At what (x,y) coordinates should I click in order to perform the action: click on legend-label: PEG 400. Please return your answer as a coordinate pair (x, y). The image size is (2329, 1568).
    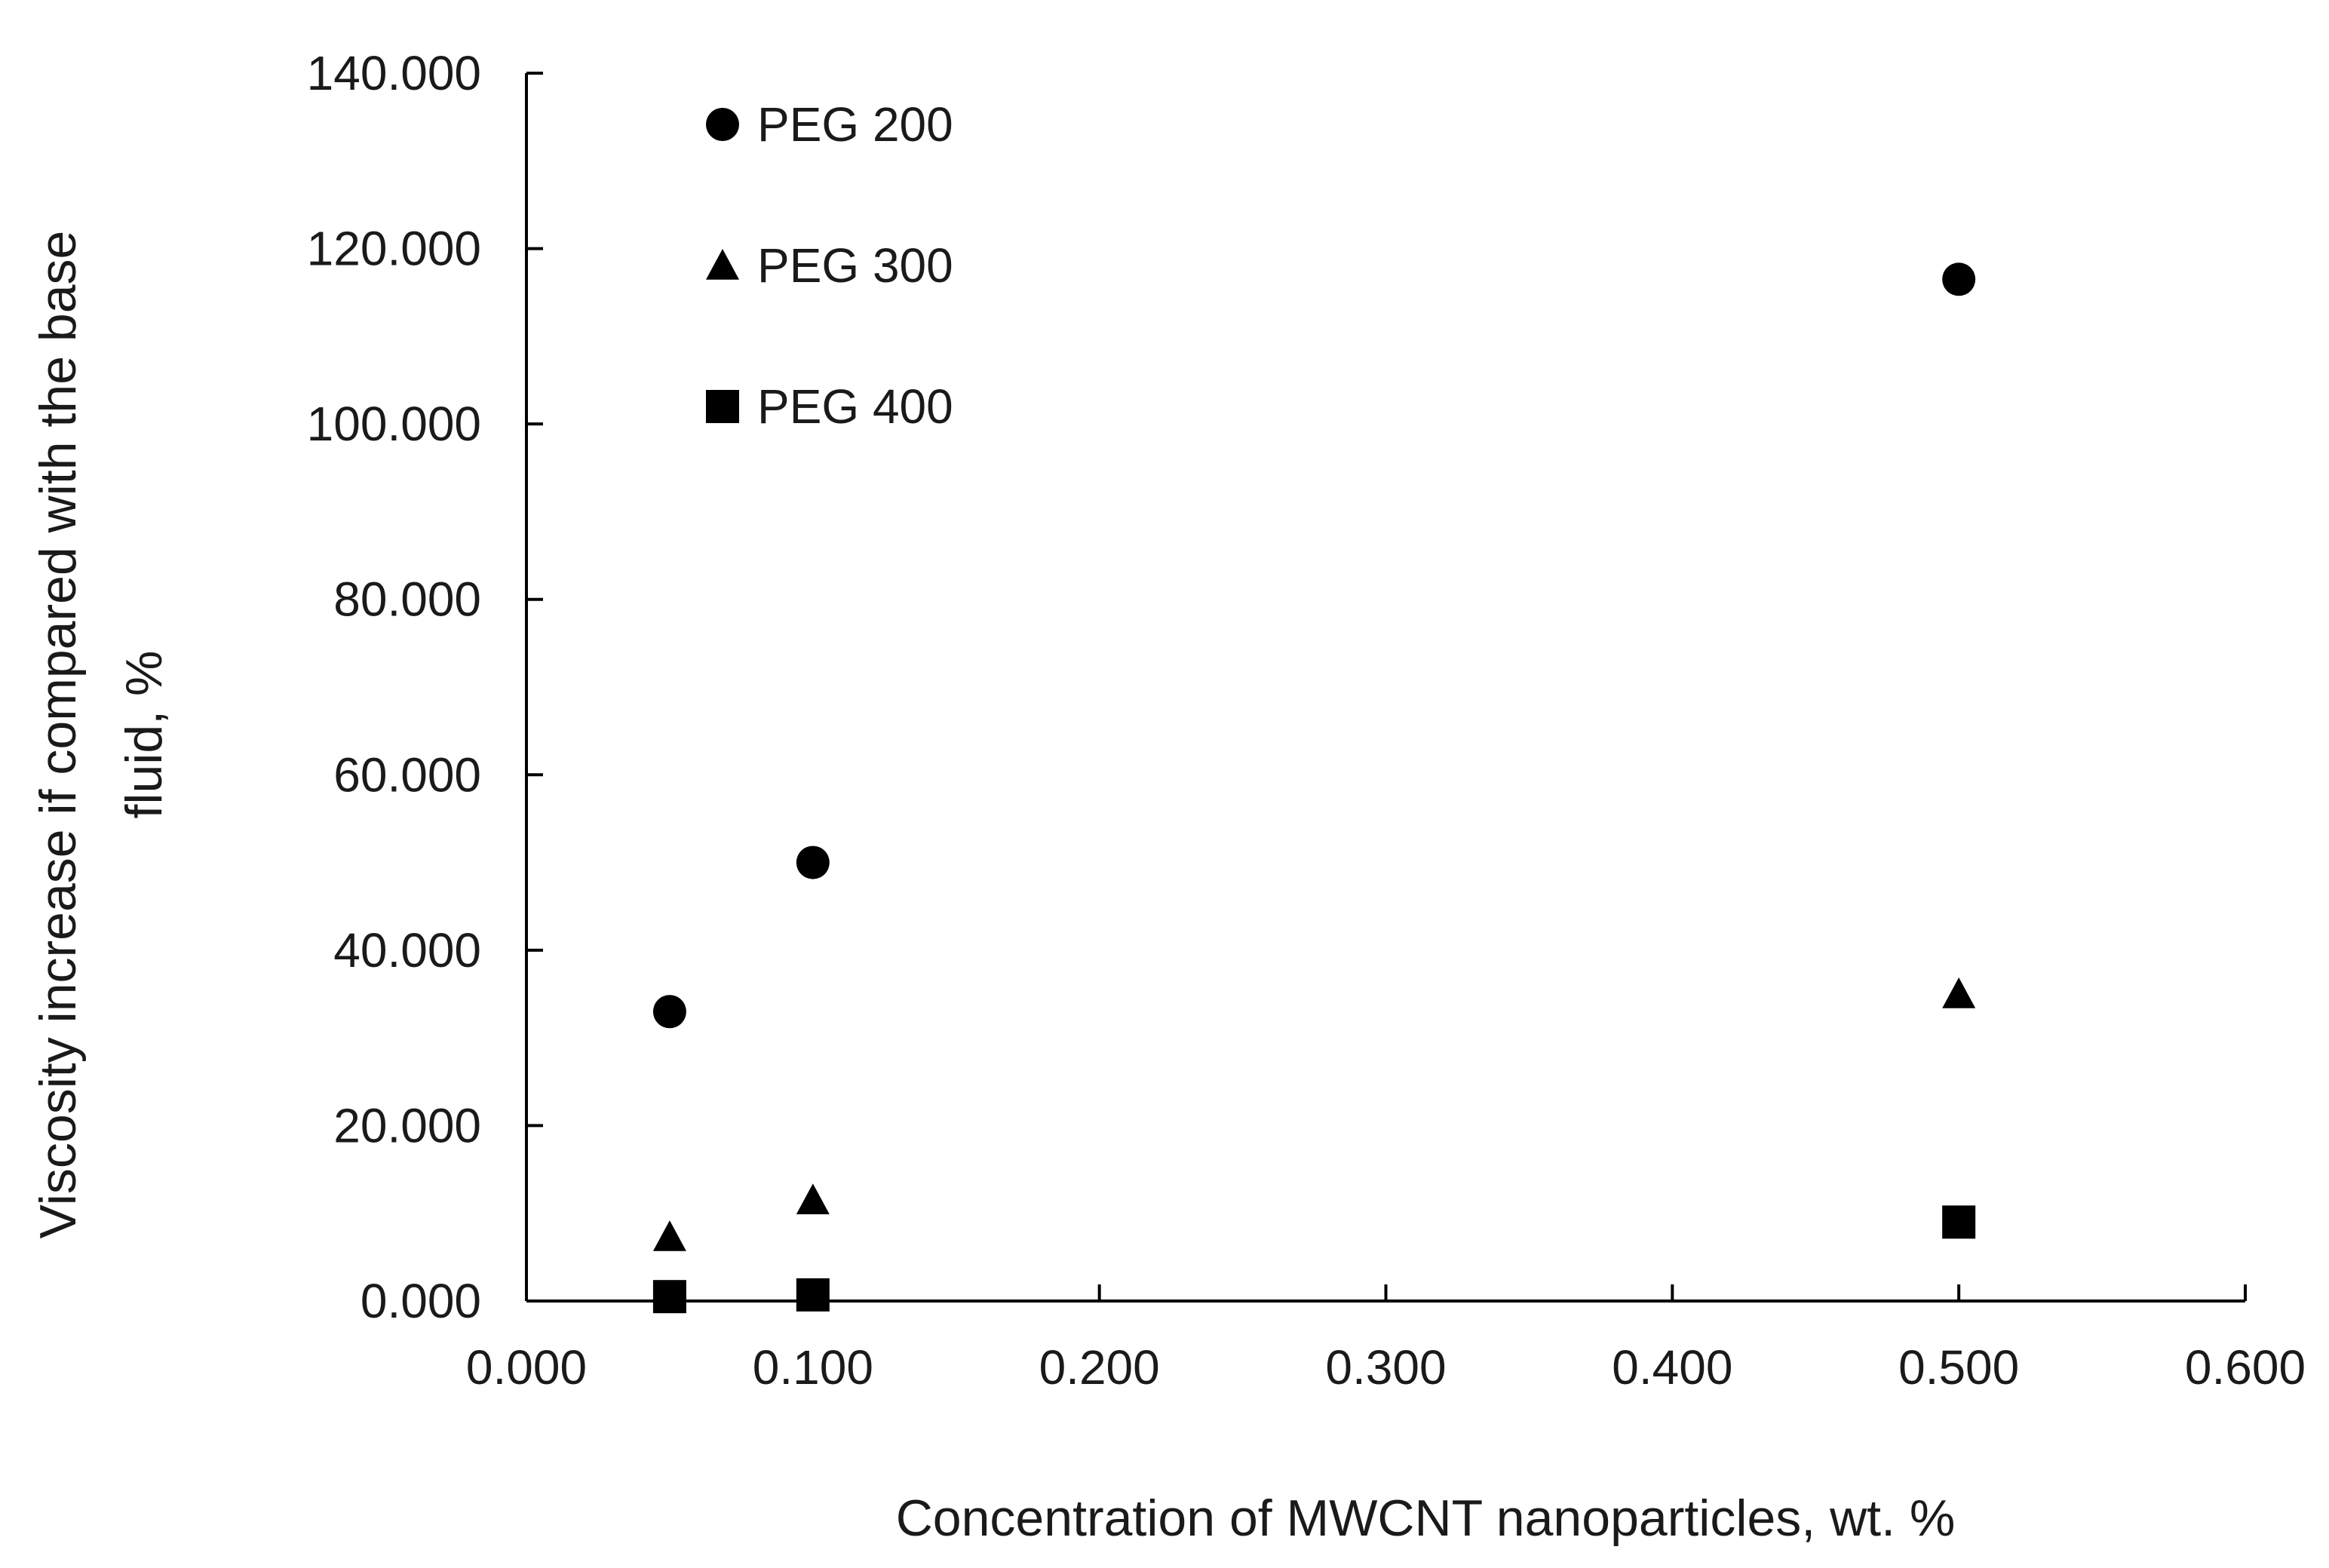
    Looking at the image, I should click on (855, 406).